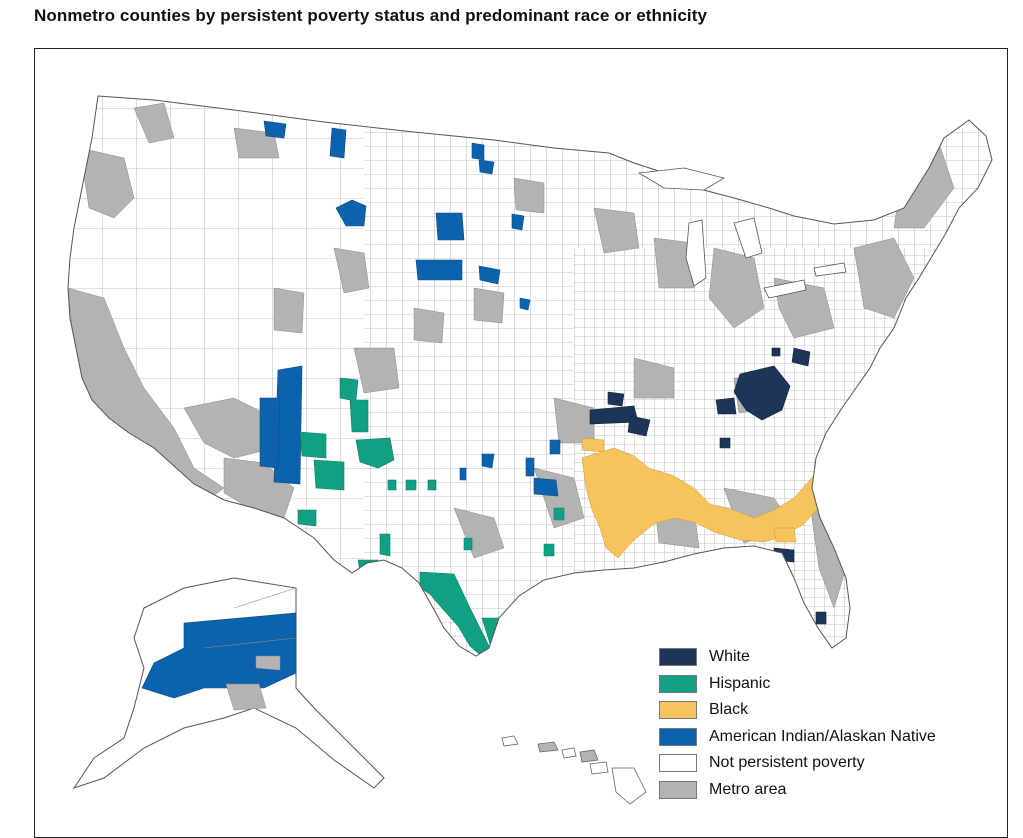 This screenshot has height=838, width=1023. What do you see at coordinates (678, 657) in the screenshot?
I see `legend-swatch-white` at bounding box center [678, 657].